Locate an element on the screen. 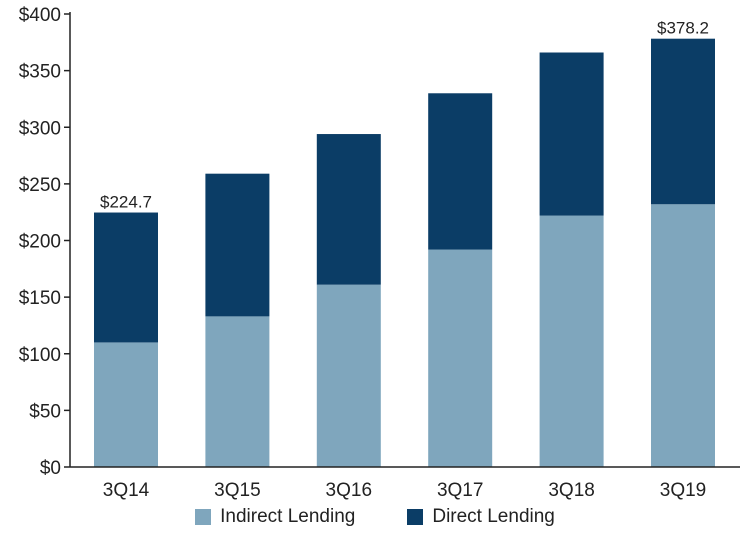 This screenshot has width=750, height=537. x-tick-label: 3Q17 is located at coordinates (460, 490).